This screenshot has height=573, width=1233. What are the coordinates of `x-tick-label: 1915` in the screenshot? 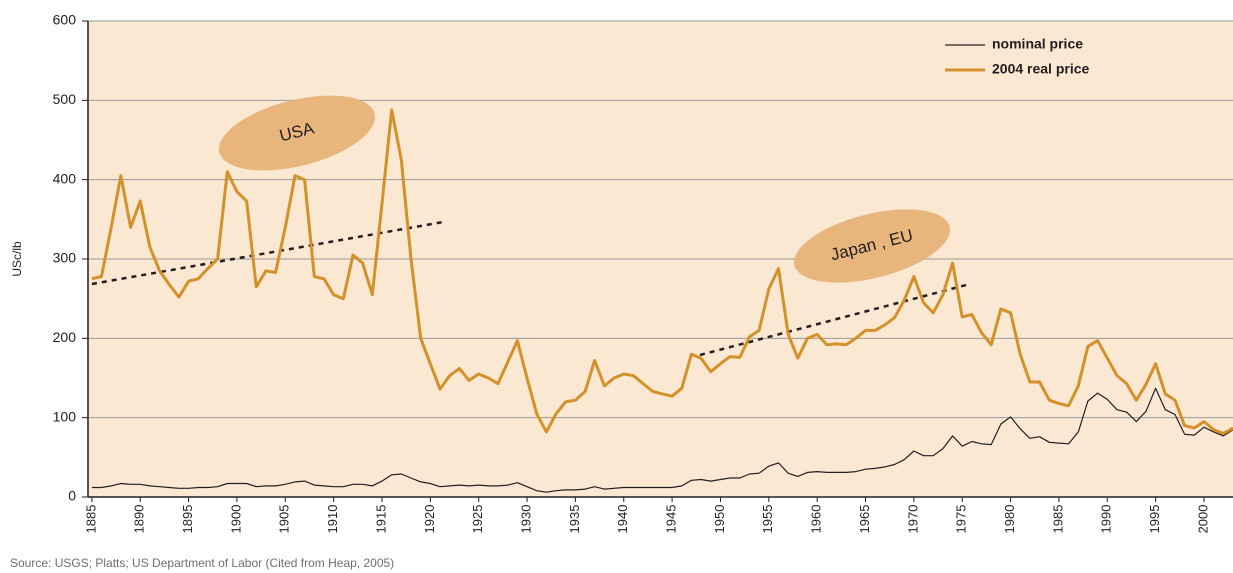 It's located at (380, 519).